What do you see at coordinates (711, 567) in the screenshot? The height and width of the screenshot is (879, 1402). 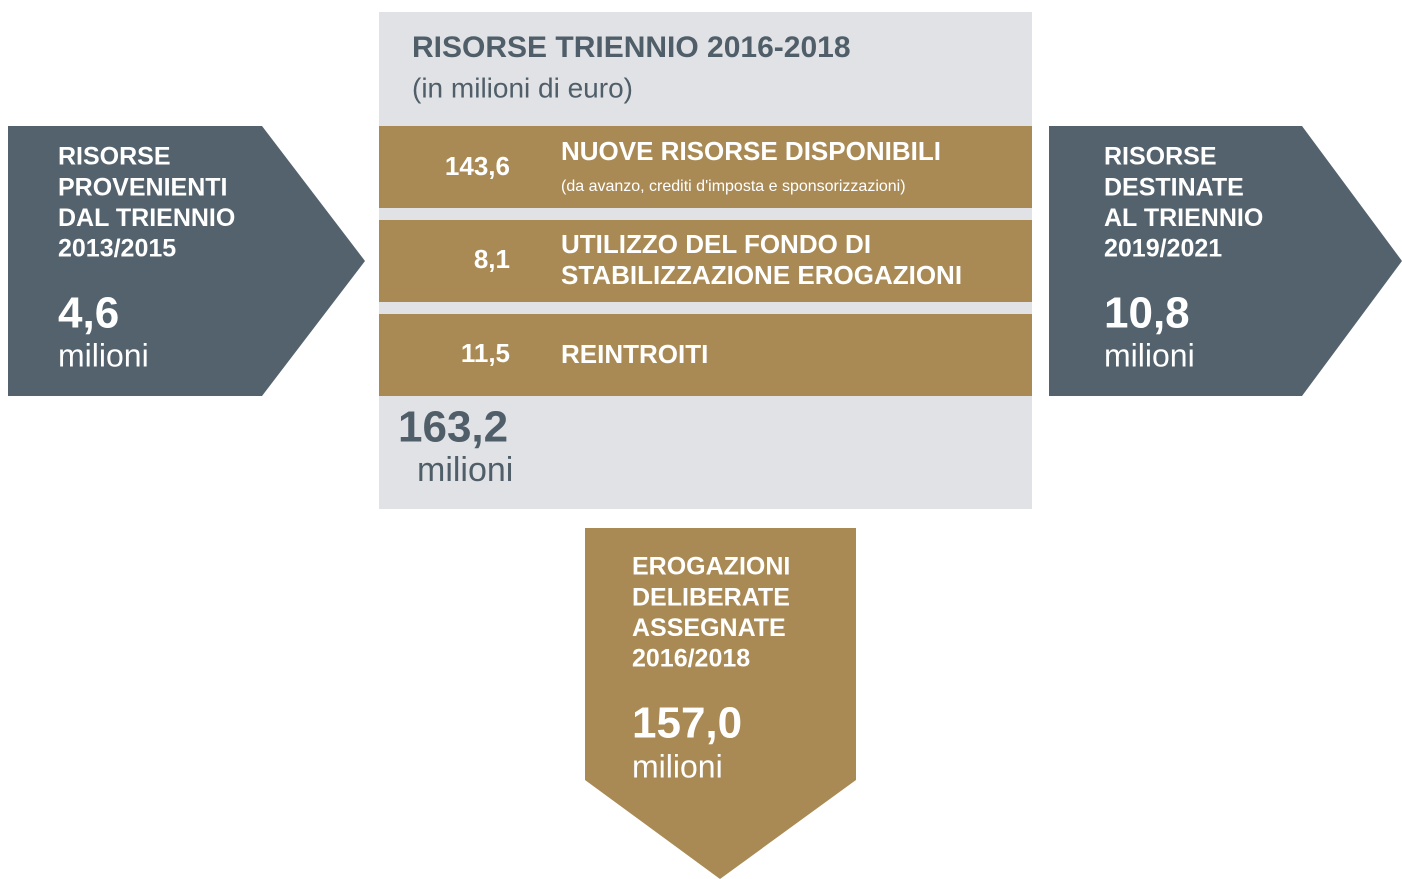 I see `bottom-label: EROGAZIONI` at bounding box center [711, 567].